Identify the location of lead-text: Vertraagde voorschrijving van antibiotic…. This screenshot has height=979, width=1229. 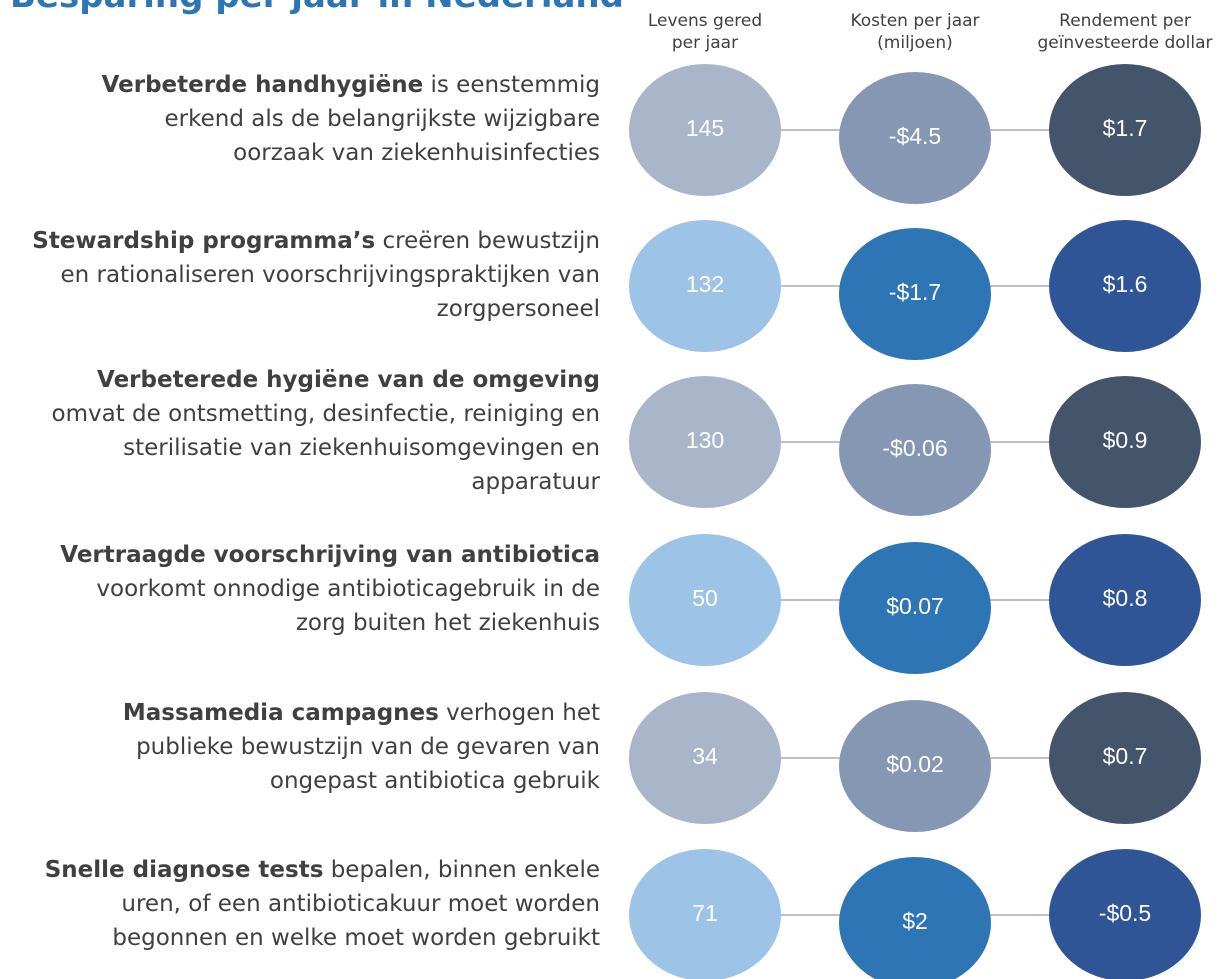
(330, 555).